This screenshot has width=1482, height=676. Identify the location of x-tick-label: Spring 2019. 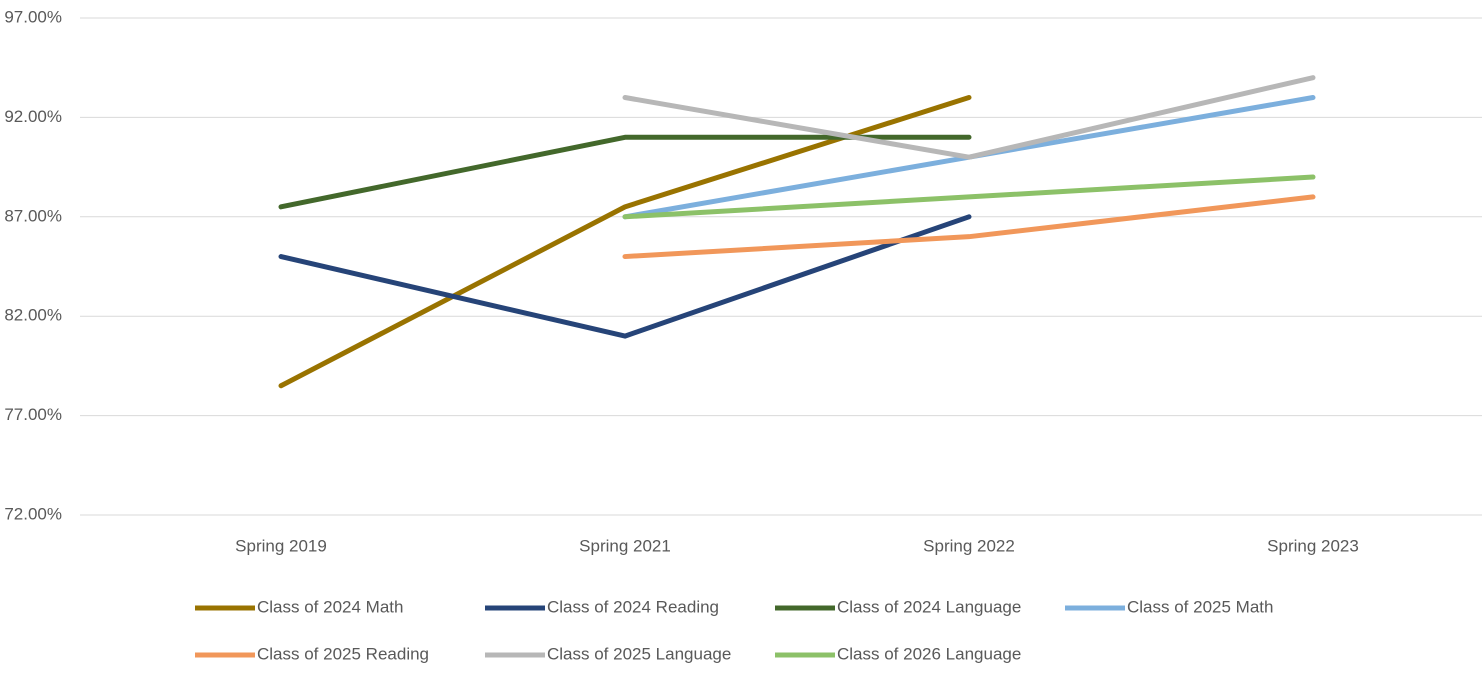
(281, 545).